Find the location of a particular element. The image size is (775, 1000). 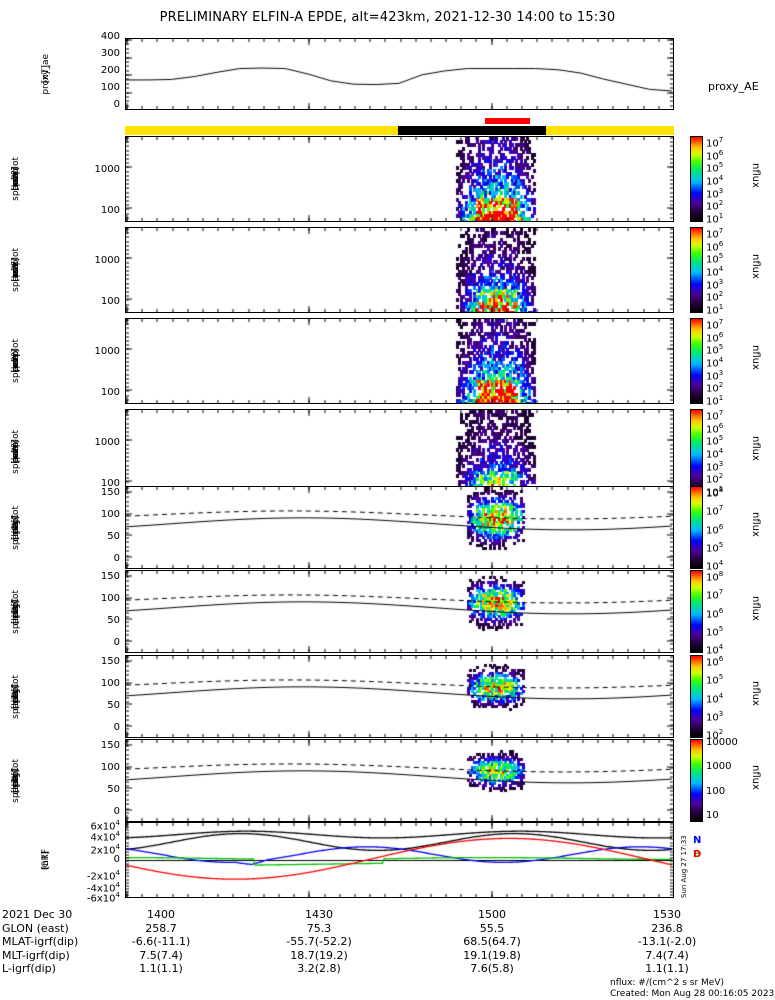

footer-units: nflux: #/(cm^2 s sr MeV) is located at coordinates (667, 983).